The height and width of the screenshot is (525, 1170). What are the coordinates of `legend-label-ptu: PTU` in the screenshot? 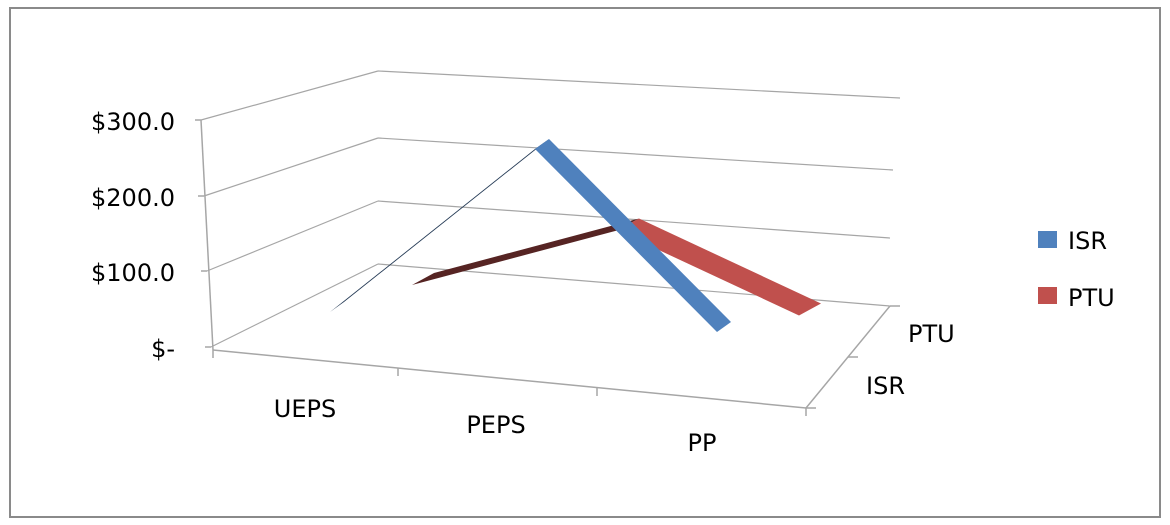 It's located at (1091, 298).